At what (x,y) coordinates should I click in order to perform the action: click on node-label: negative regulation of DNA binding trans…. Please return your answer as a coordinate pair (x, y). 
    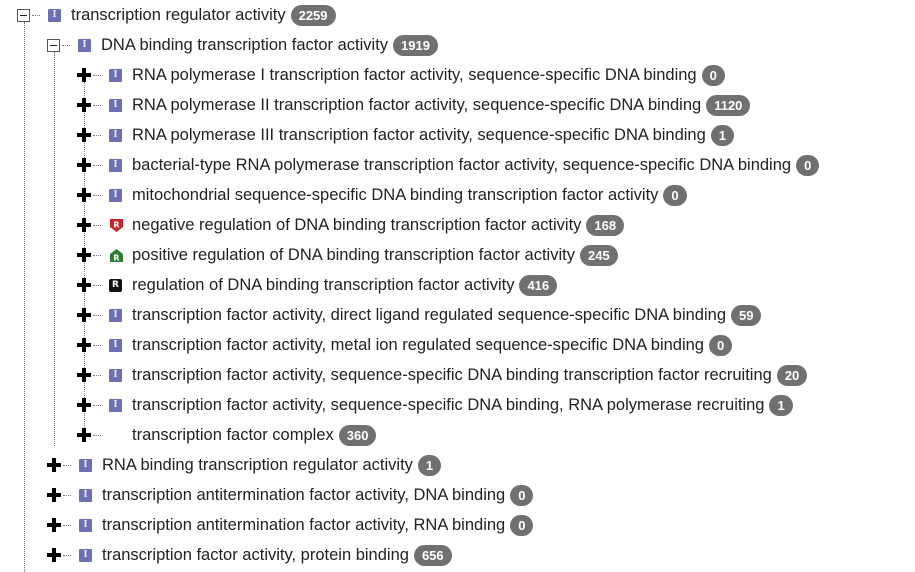
    Looking at the image, I should click on (357, 224).